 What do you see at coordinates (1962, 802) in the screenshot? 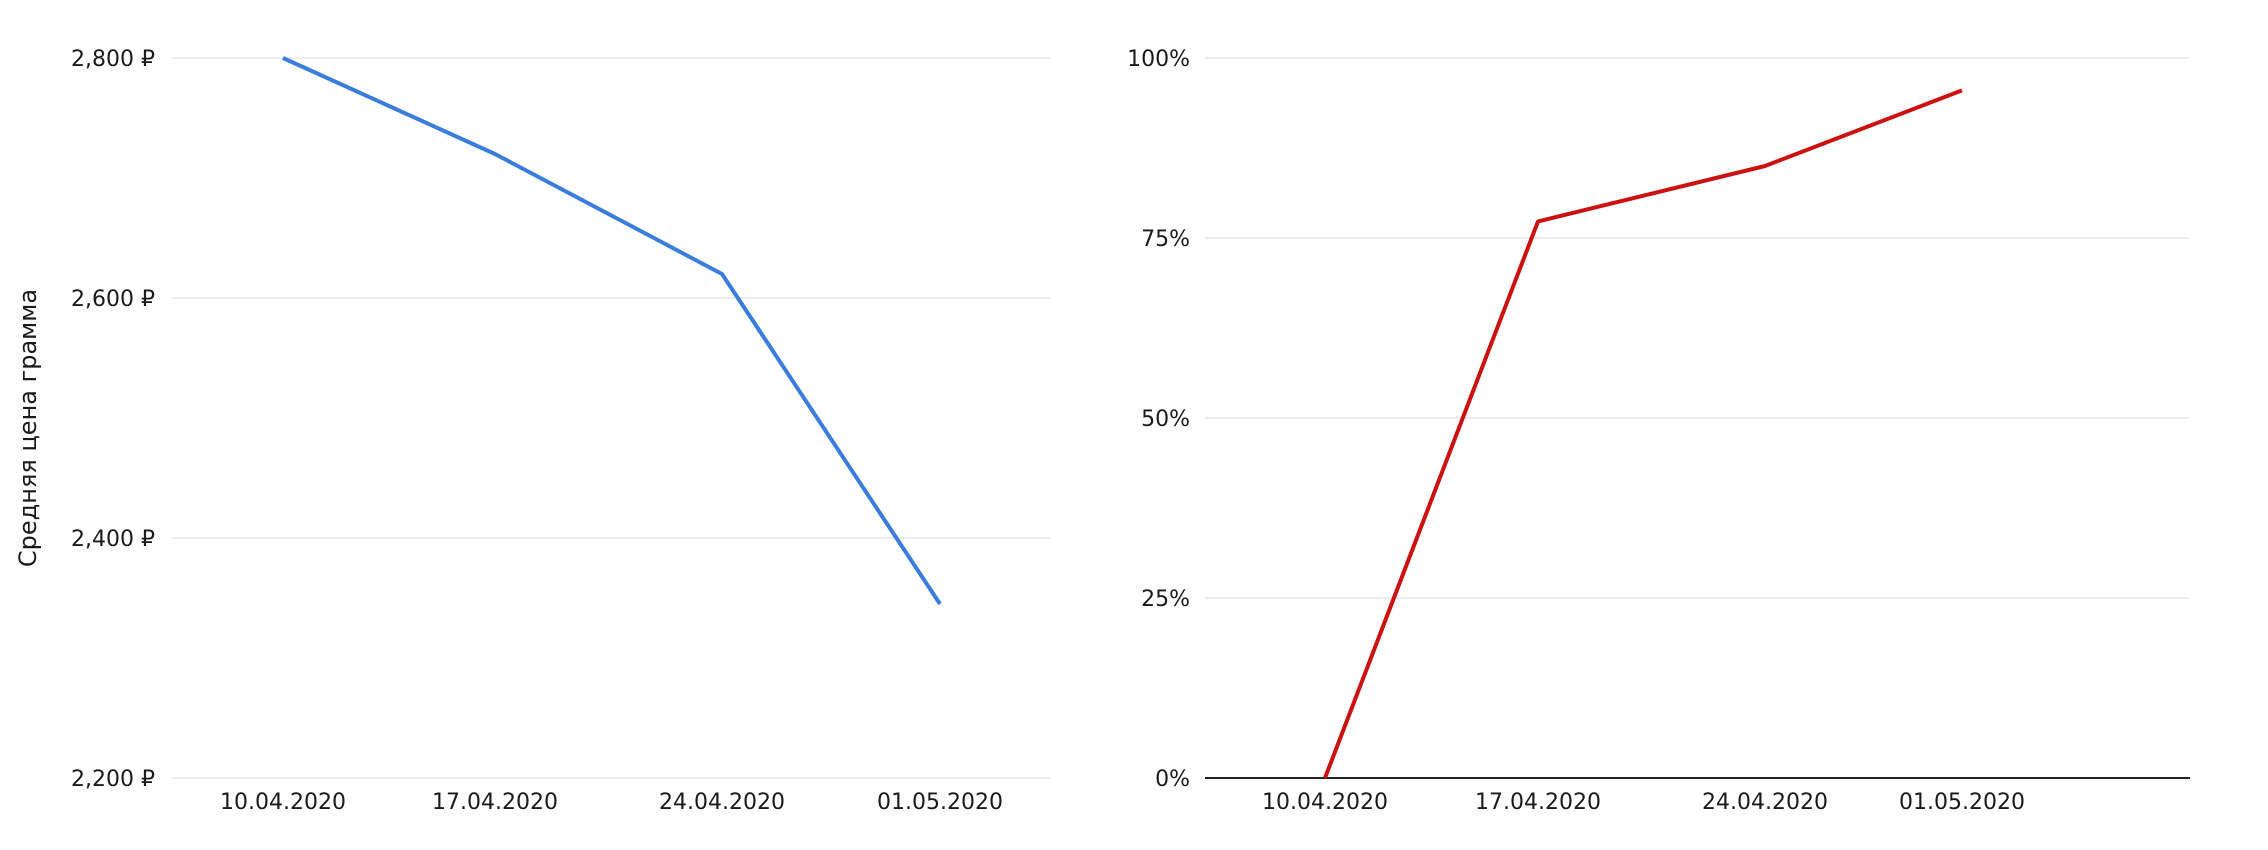
I see `percent-x-tick-label: 01.05.2020` at bounding box center [1962, 802].